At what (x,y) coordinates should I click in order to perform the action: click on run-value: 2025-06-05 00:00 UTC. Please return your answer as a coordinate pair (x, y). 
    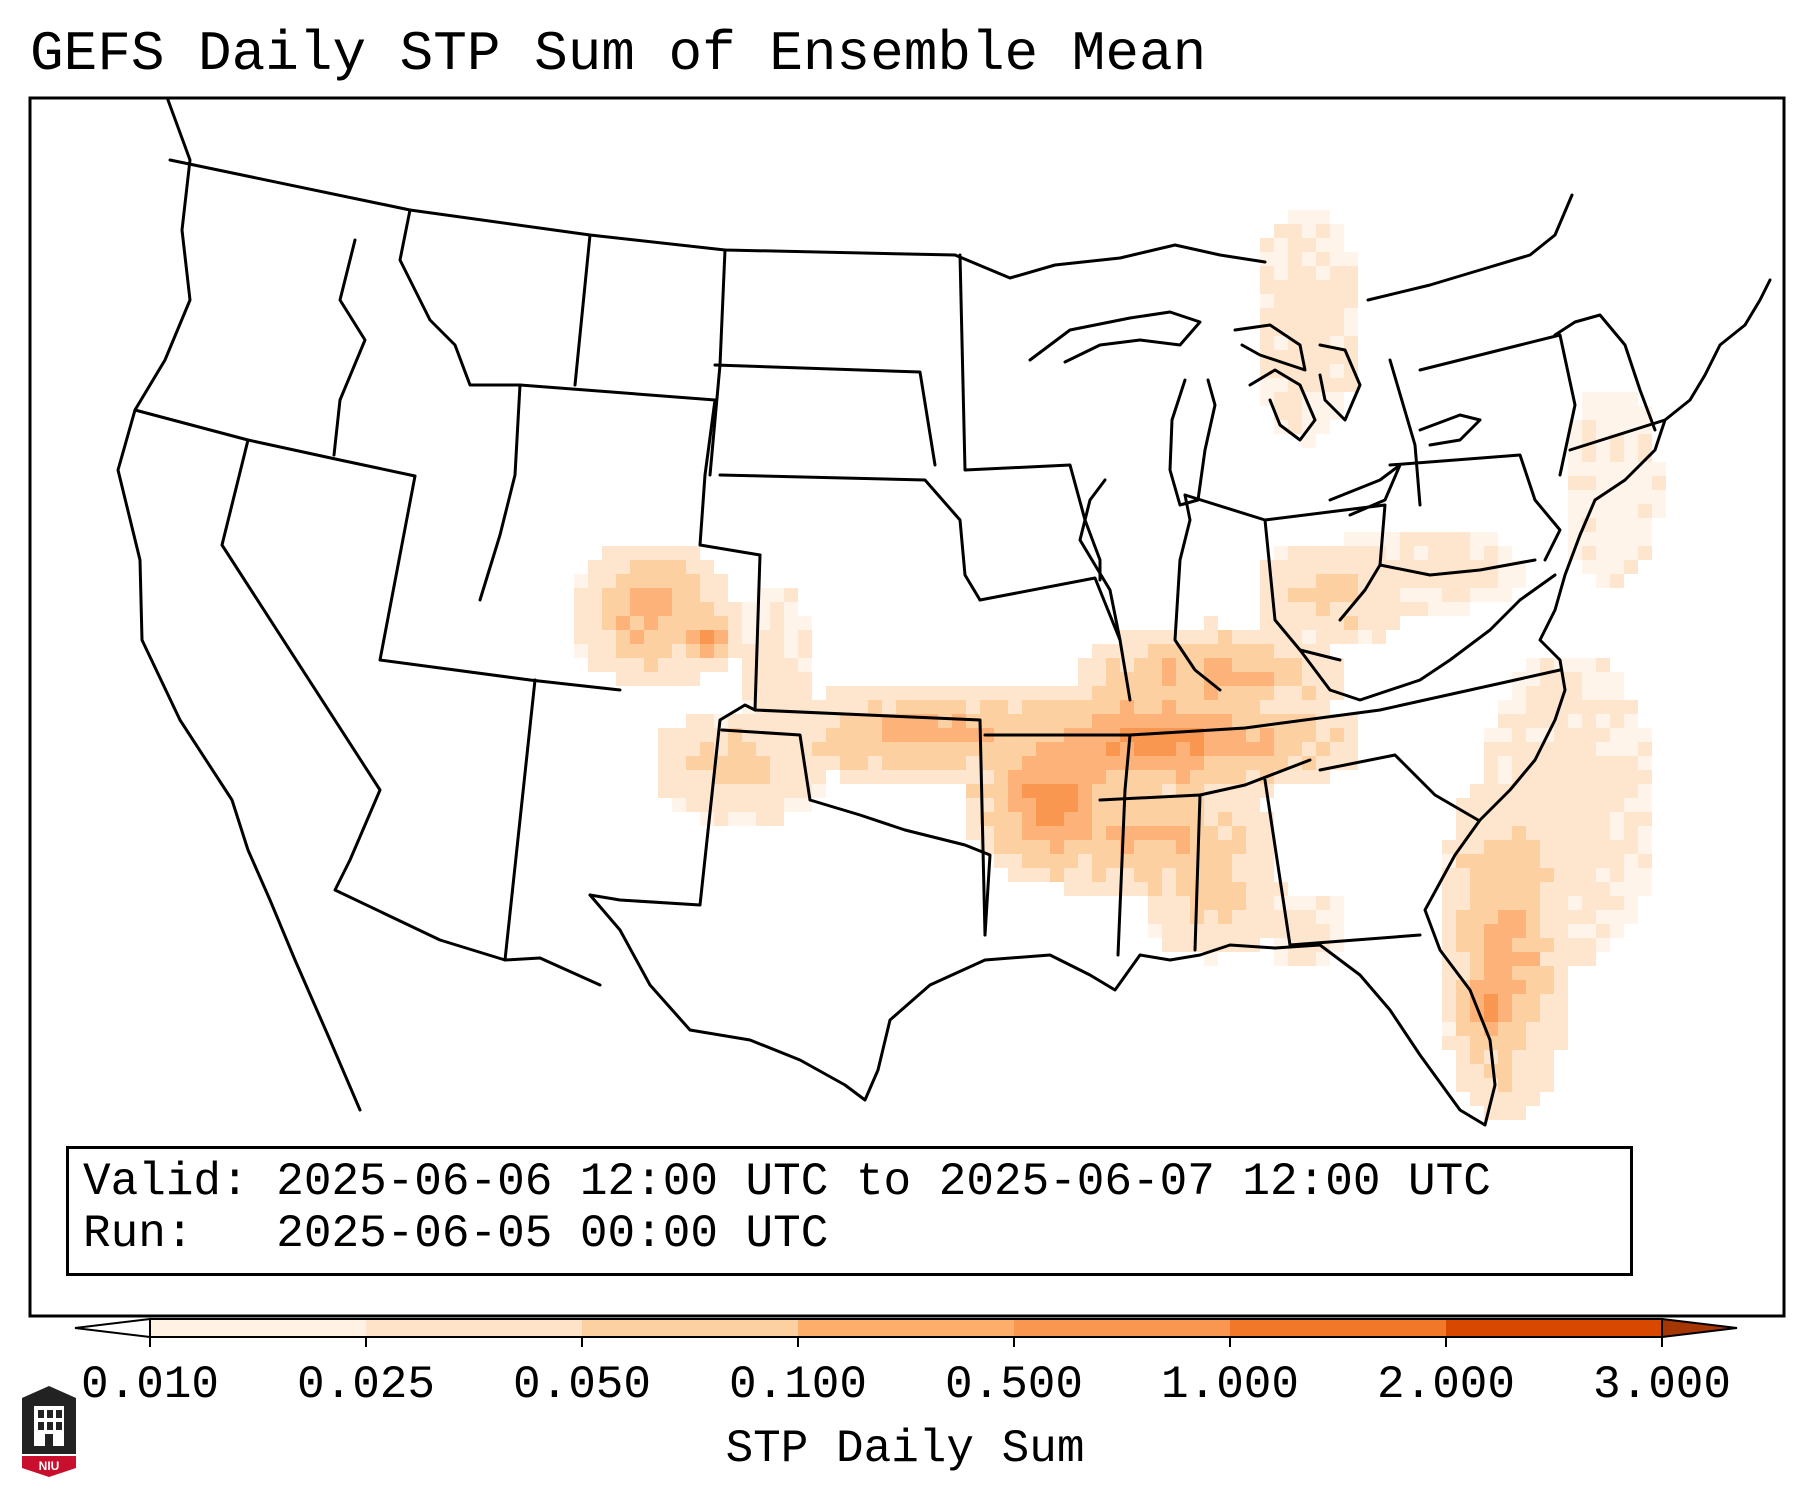
    Looking at the image, I should click on (552, 1234).